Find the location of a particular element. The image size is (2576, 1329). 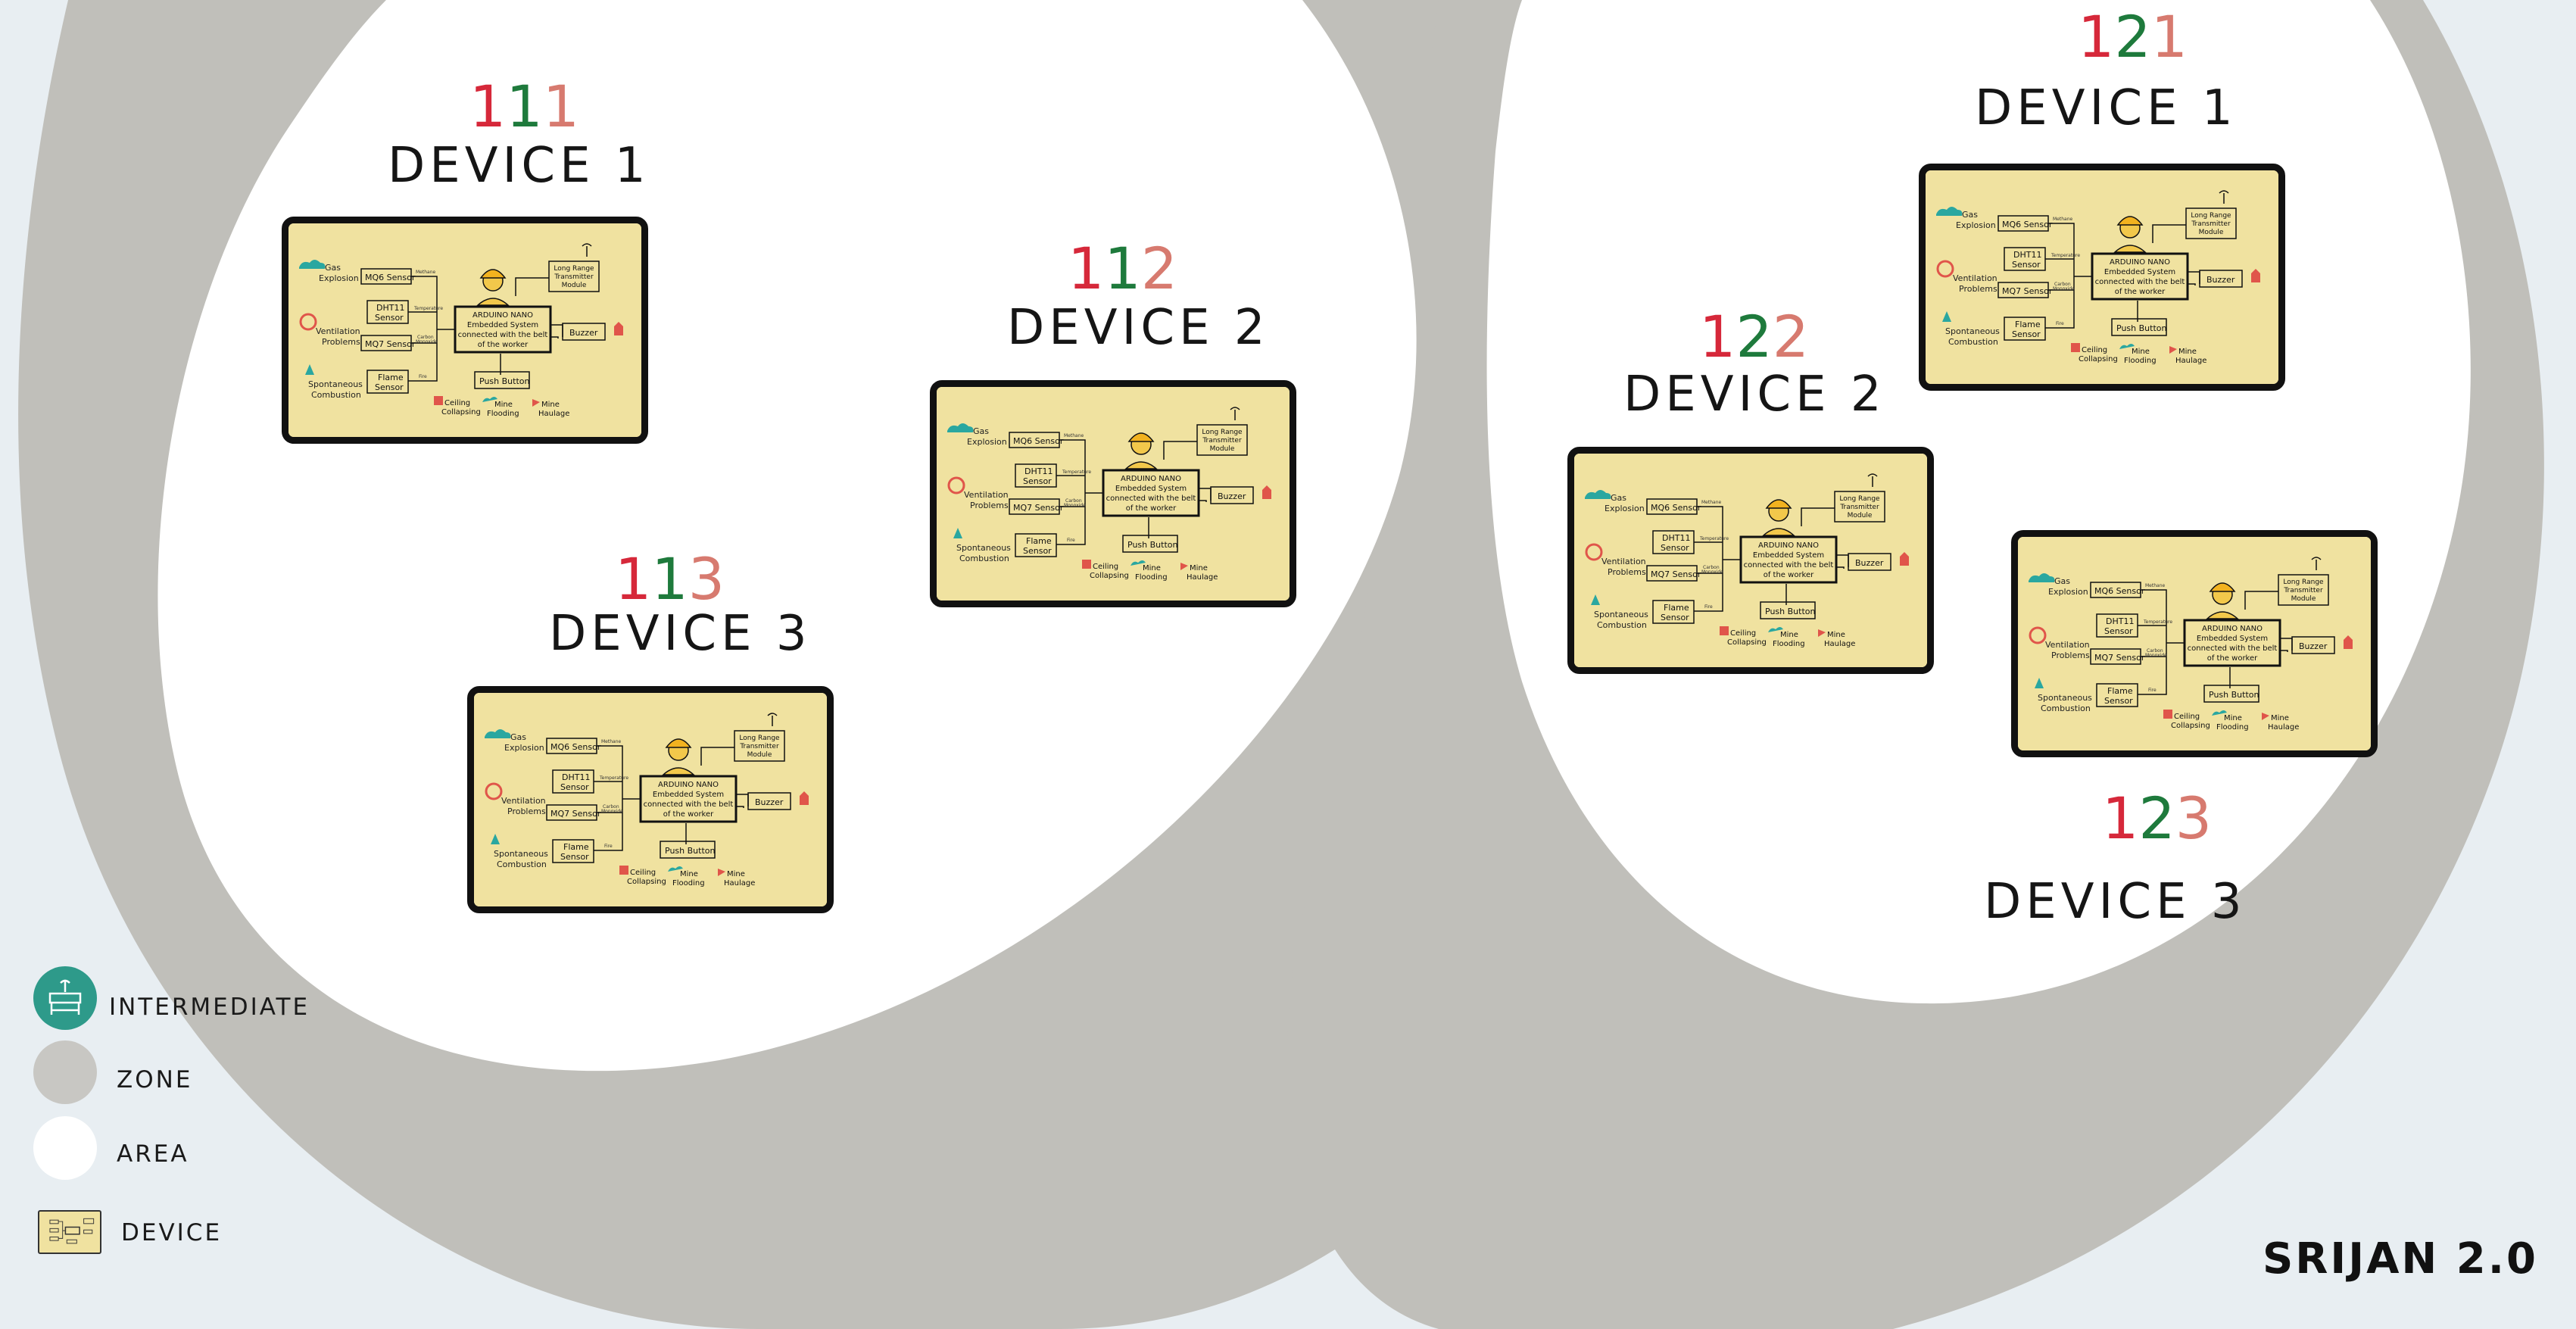

schematic-text-explosion: Explosion is located at coordinates (987, 442).